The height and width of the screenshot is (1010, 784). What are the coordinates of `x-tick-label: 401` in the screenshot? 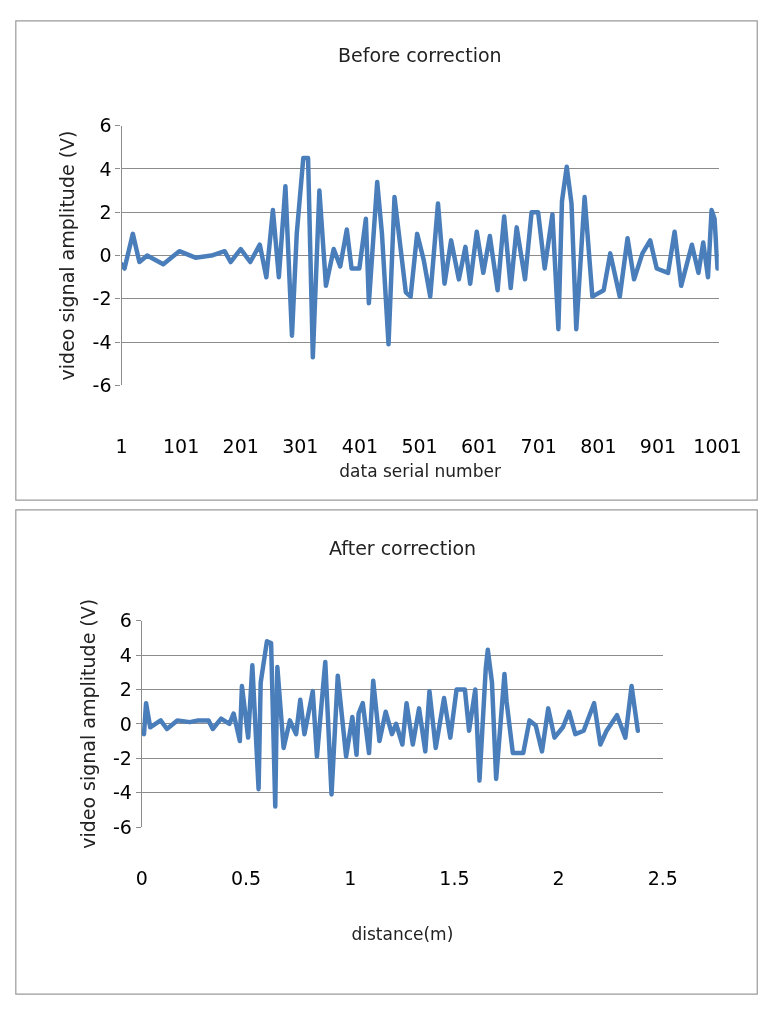 It's located at (360, 446).